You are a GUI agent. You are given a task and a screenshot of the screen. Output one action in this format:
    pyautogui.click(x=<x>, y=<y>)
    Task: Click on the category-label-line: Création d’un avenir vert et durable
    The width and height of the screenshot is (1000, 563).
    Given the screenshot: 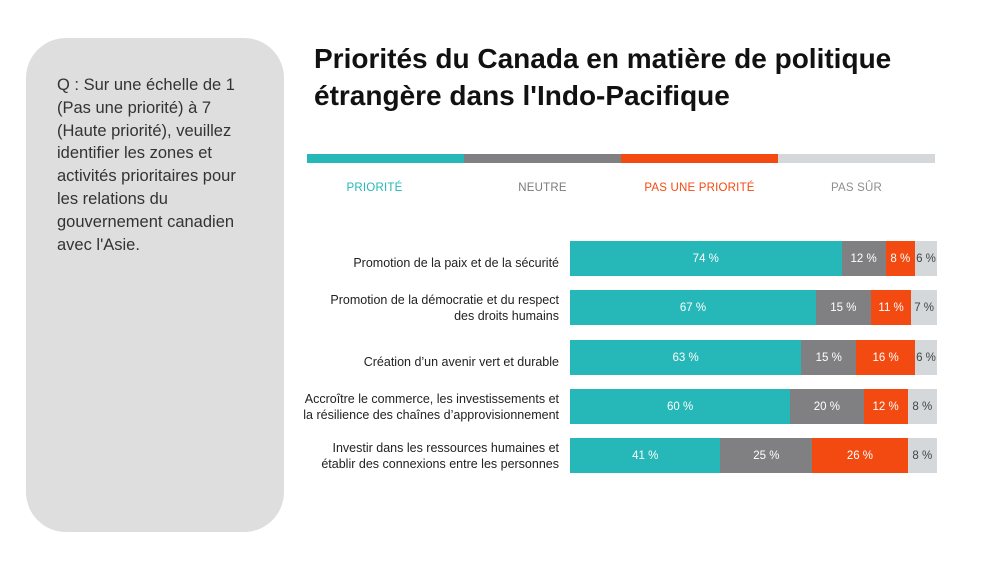 What is the action you would take?
    pyautogui.click(x=461, y=361)
    